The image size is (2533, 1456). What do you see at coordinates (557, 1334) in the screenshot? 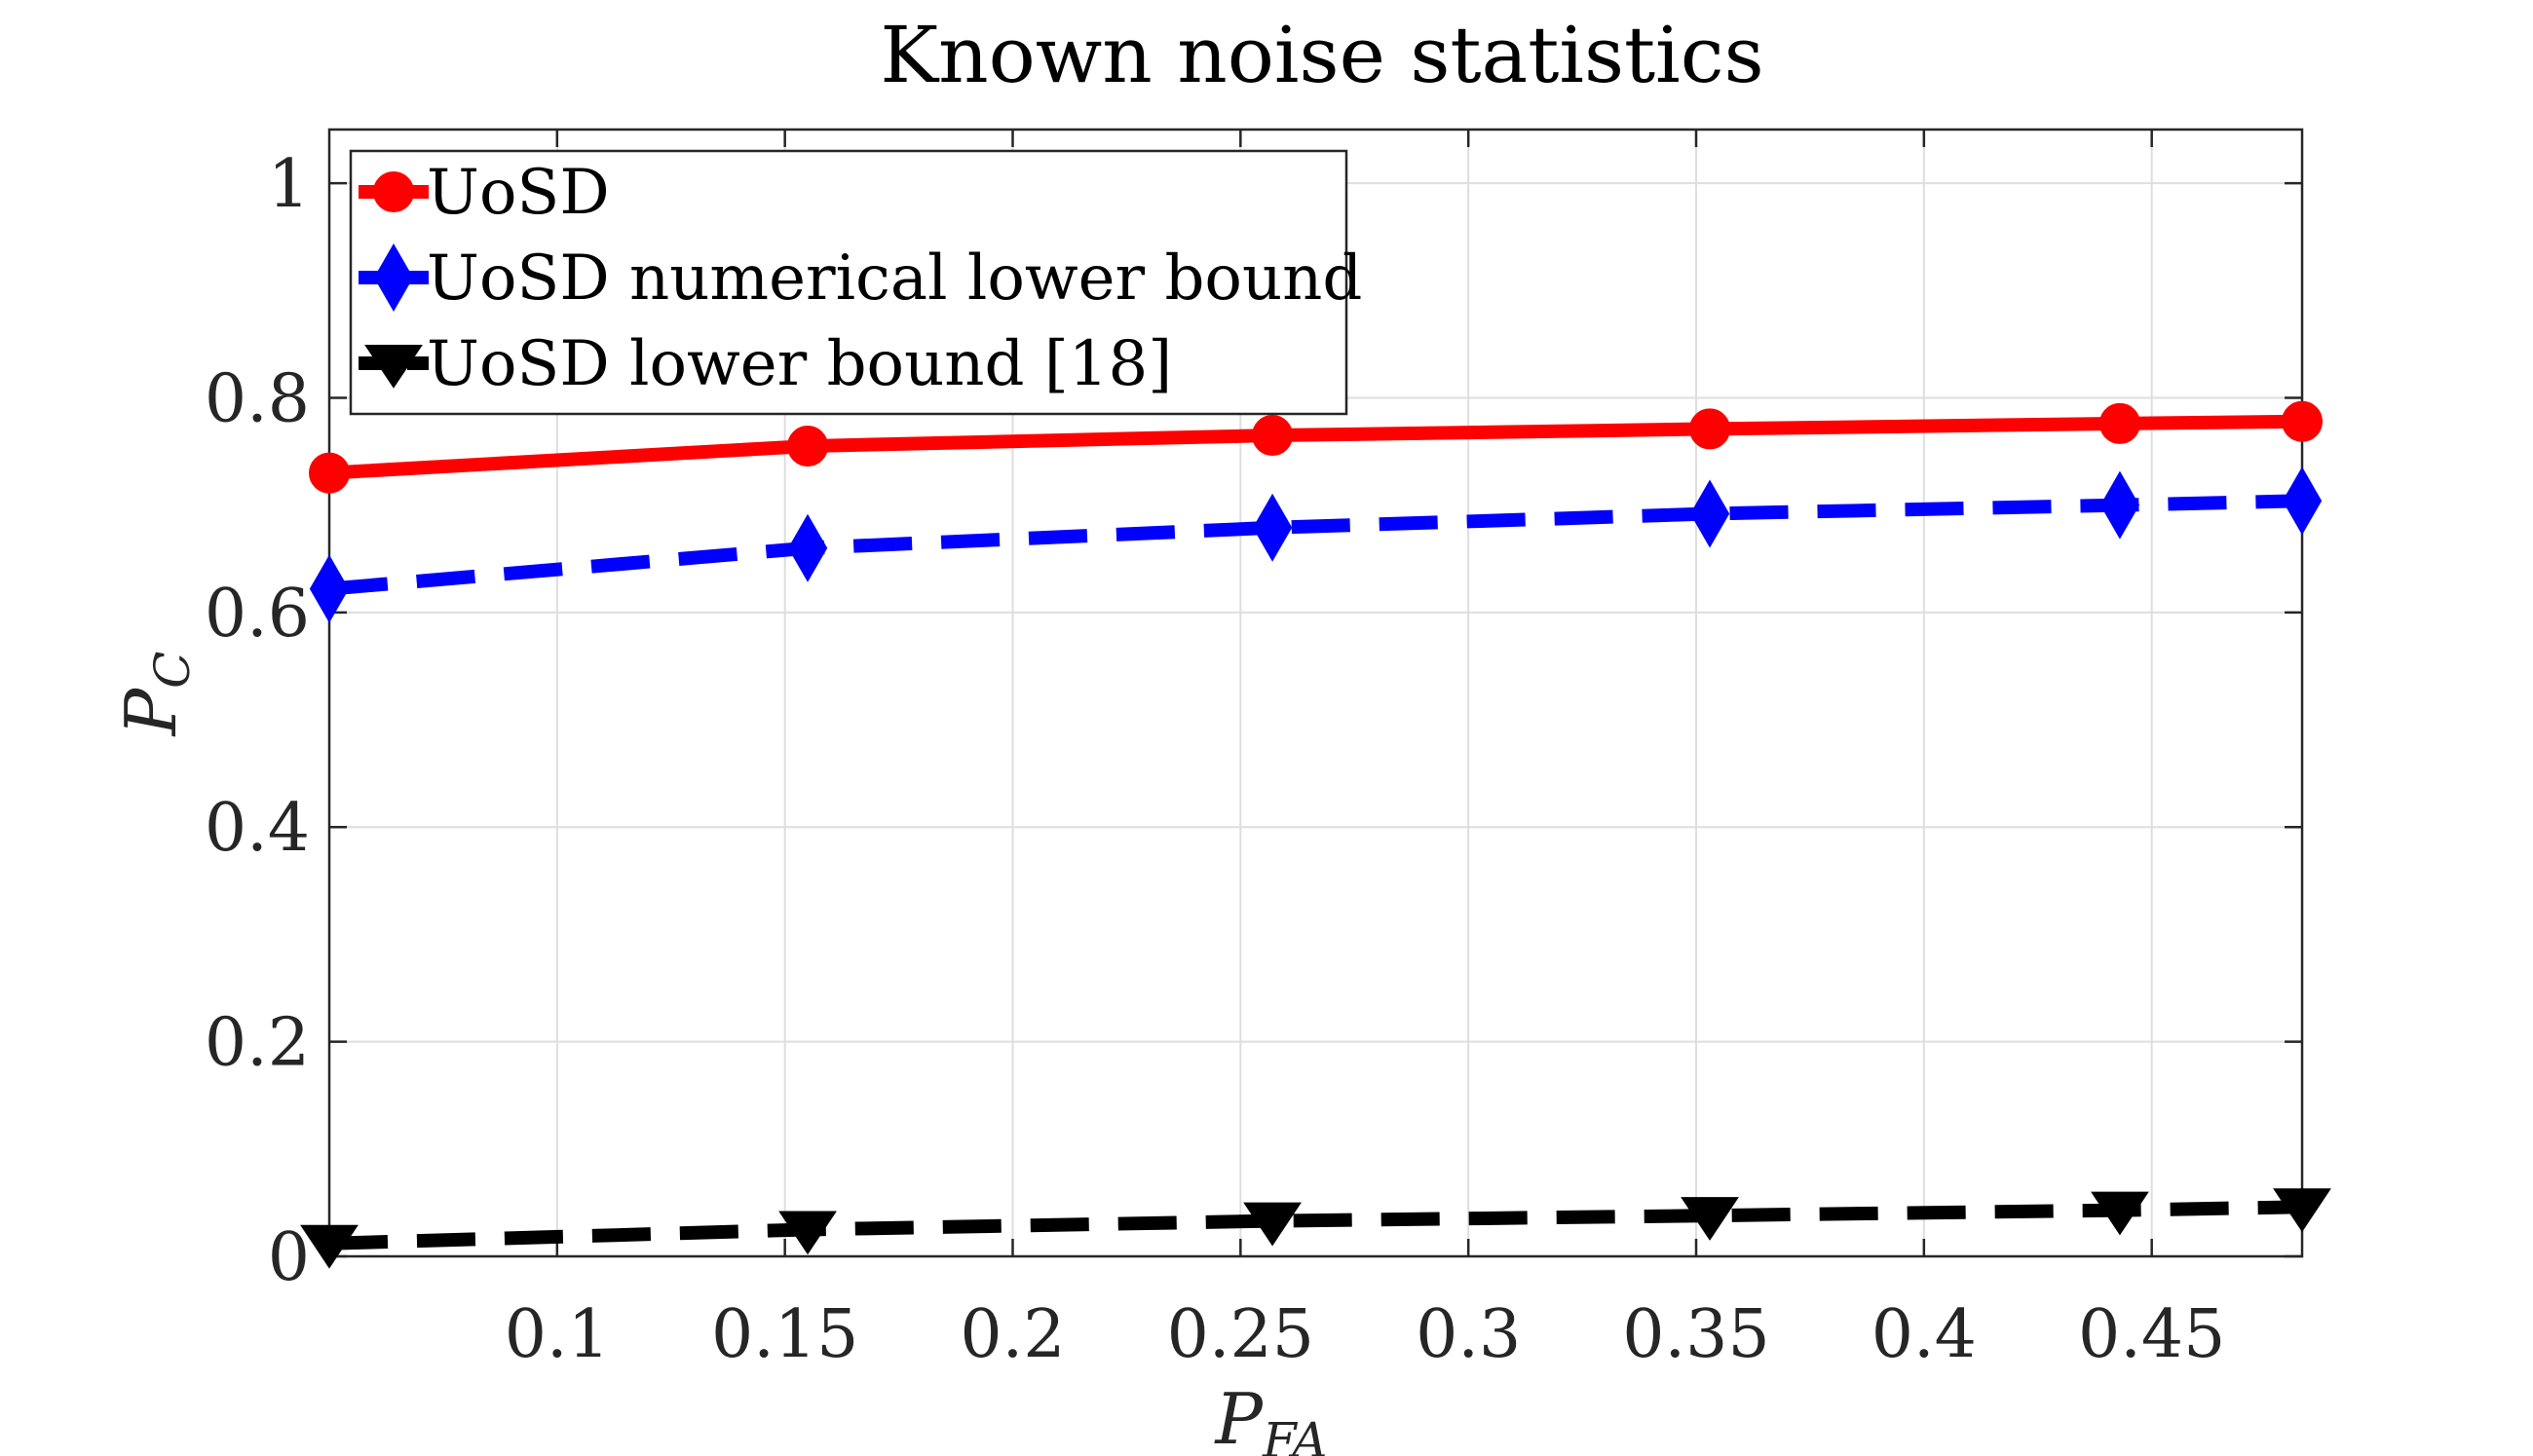
I see `x-tick-label: 0.1` at bounding box center [557, 1334].